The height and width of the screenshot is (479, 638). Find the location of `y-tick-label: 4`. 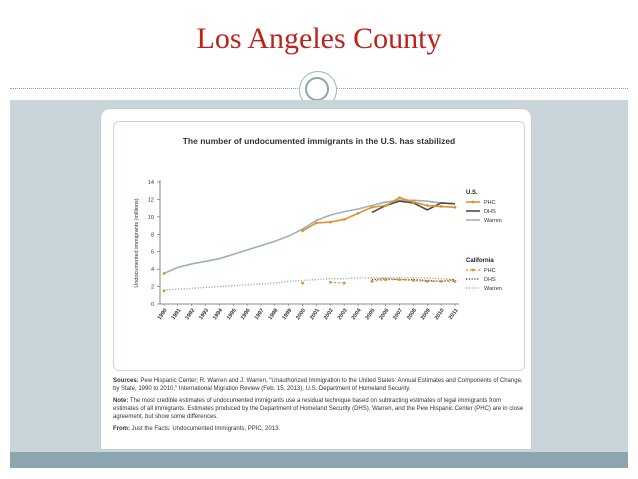

y-tick-label: 4 is located at coordinates (152, 270).